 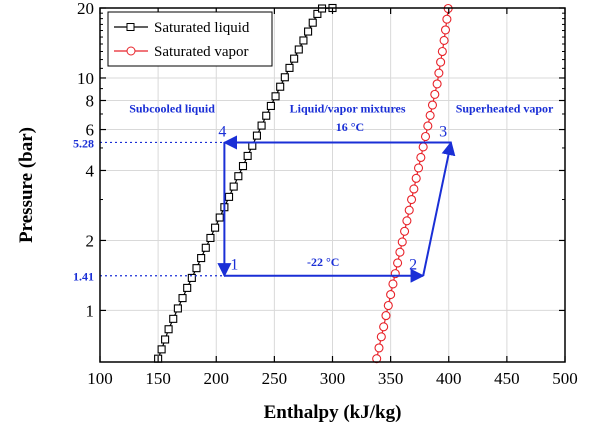 I want to click on y-tick-label: 4, so click(x=90, y=170).